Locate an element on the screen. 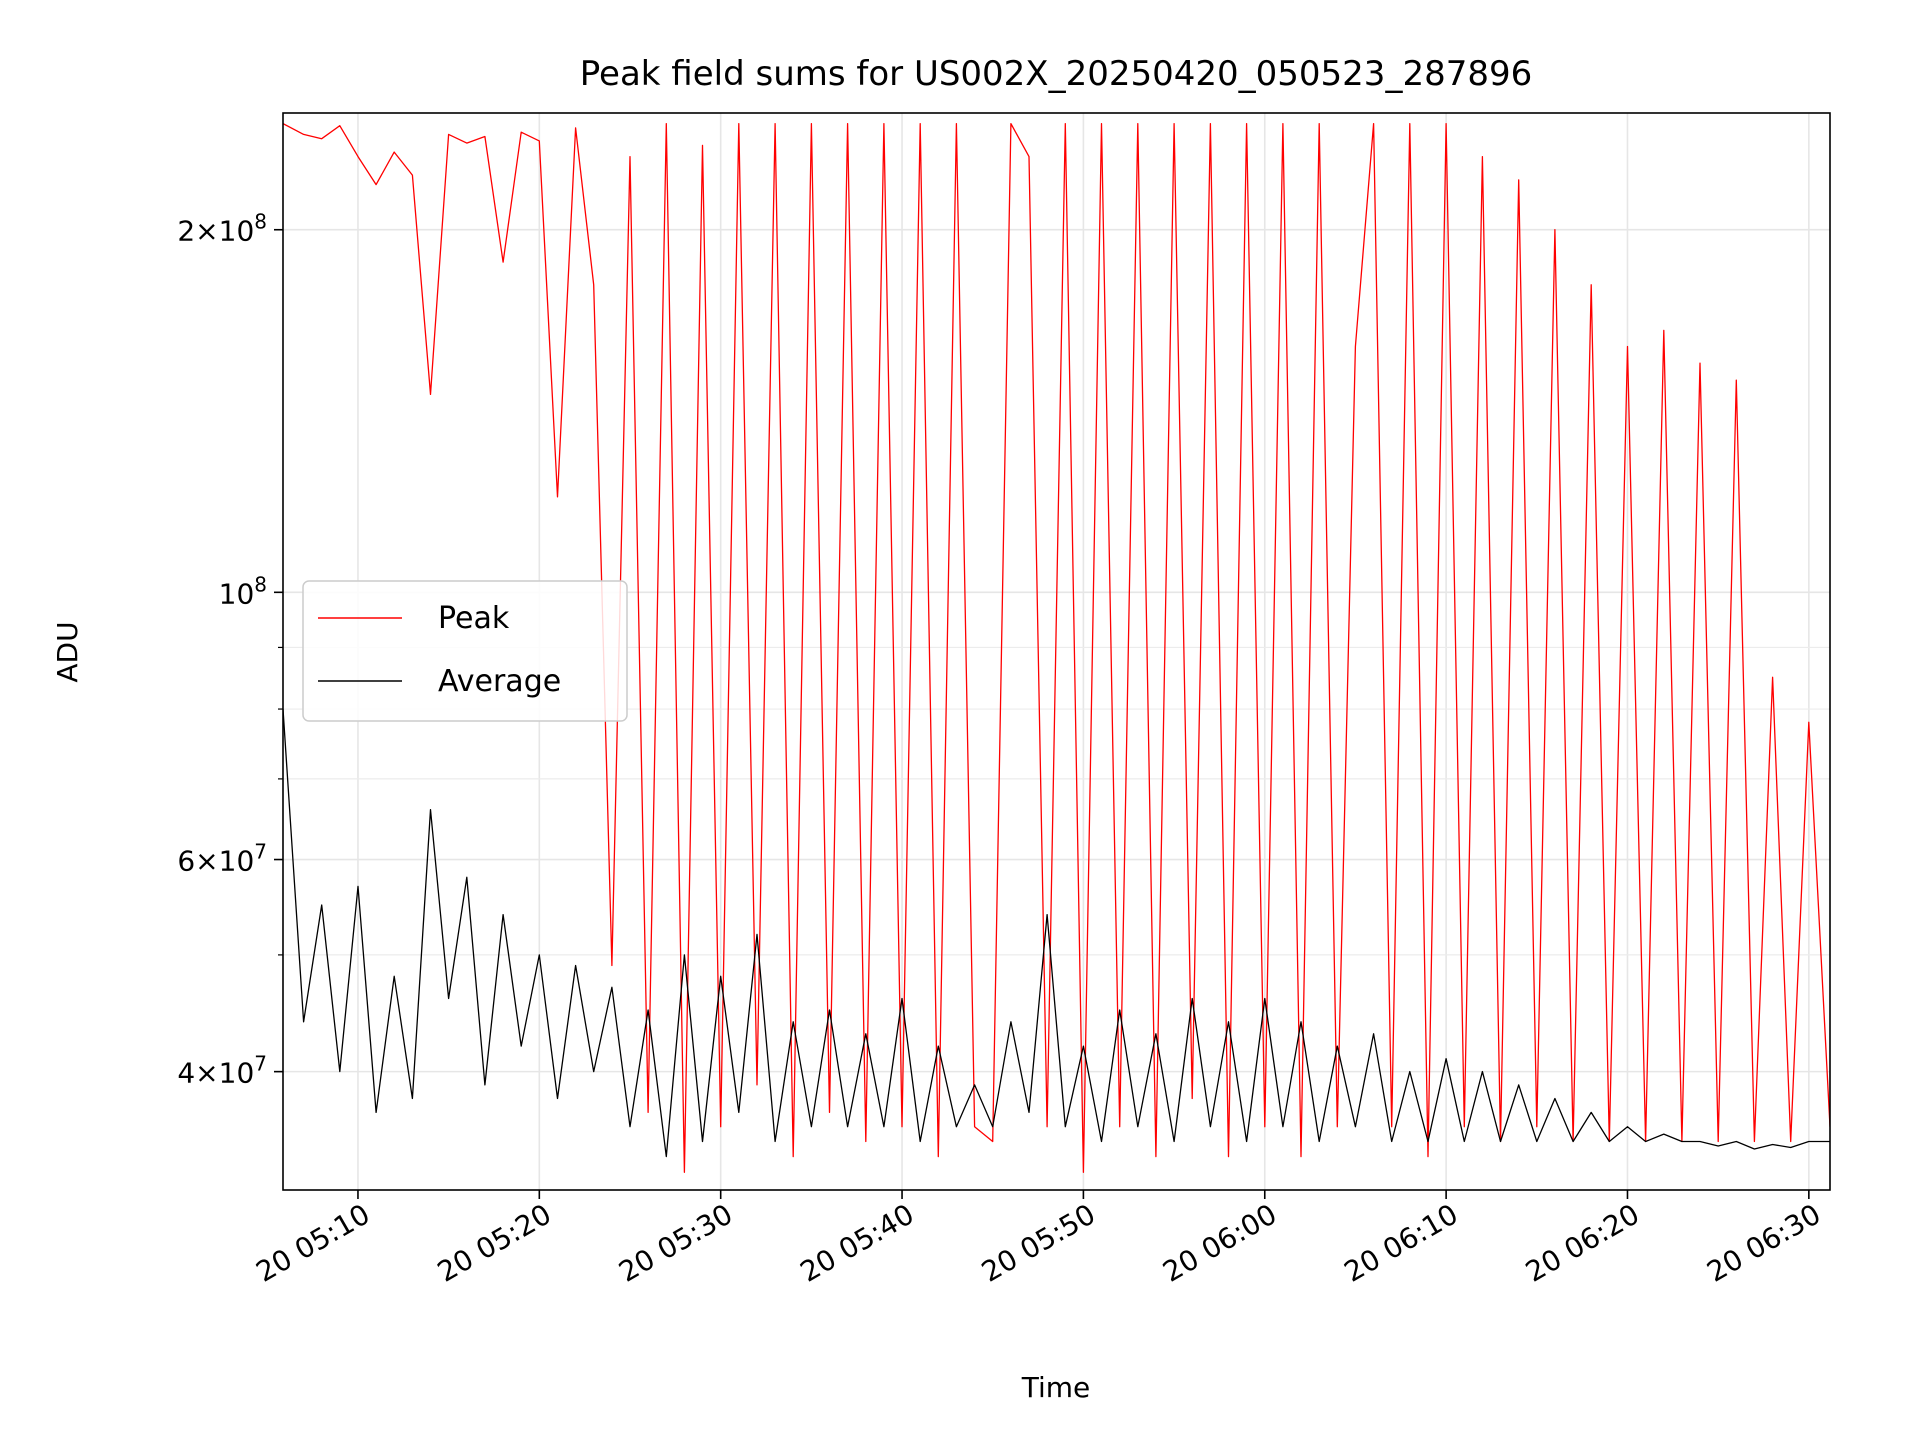 The height and width of the screenshot is (1445, 1920). y-tick-label: 6×107 is located at coordinates (222, 859).